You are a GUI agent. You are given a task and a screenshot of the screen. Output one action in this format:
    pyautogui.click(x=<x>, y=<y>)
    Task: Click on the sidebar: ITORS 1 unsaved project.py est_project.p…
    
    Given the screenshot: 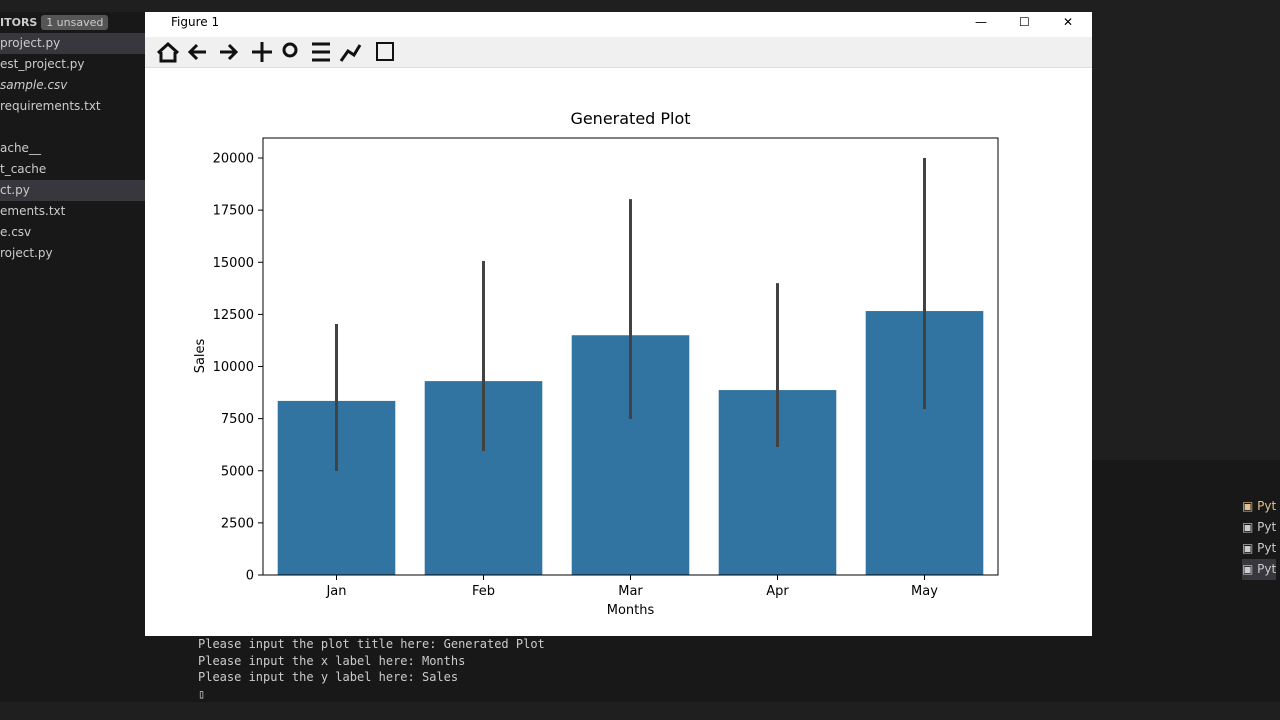 What is the action you would take?
    pyautogui.click(x=72, y=357)
    